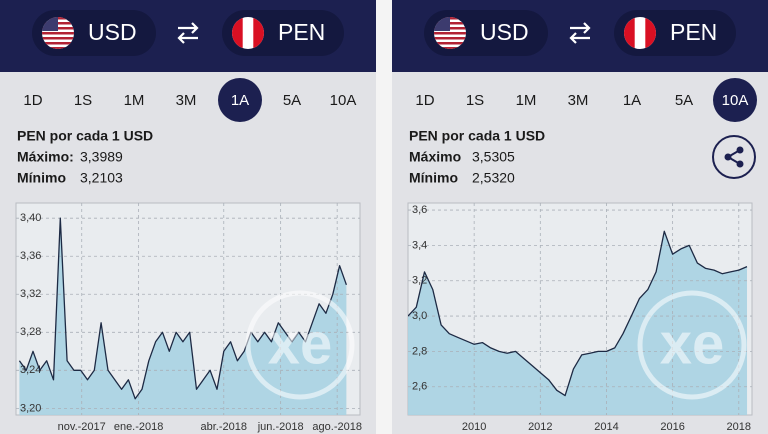 This screenshot has width=768, height=434. What do you see at coordinates (45, 157) in the screenshot?
I see `max-label: Máximo:` at bounding box center [45, 157].